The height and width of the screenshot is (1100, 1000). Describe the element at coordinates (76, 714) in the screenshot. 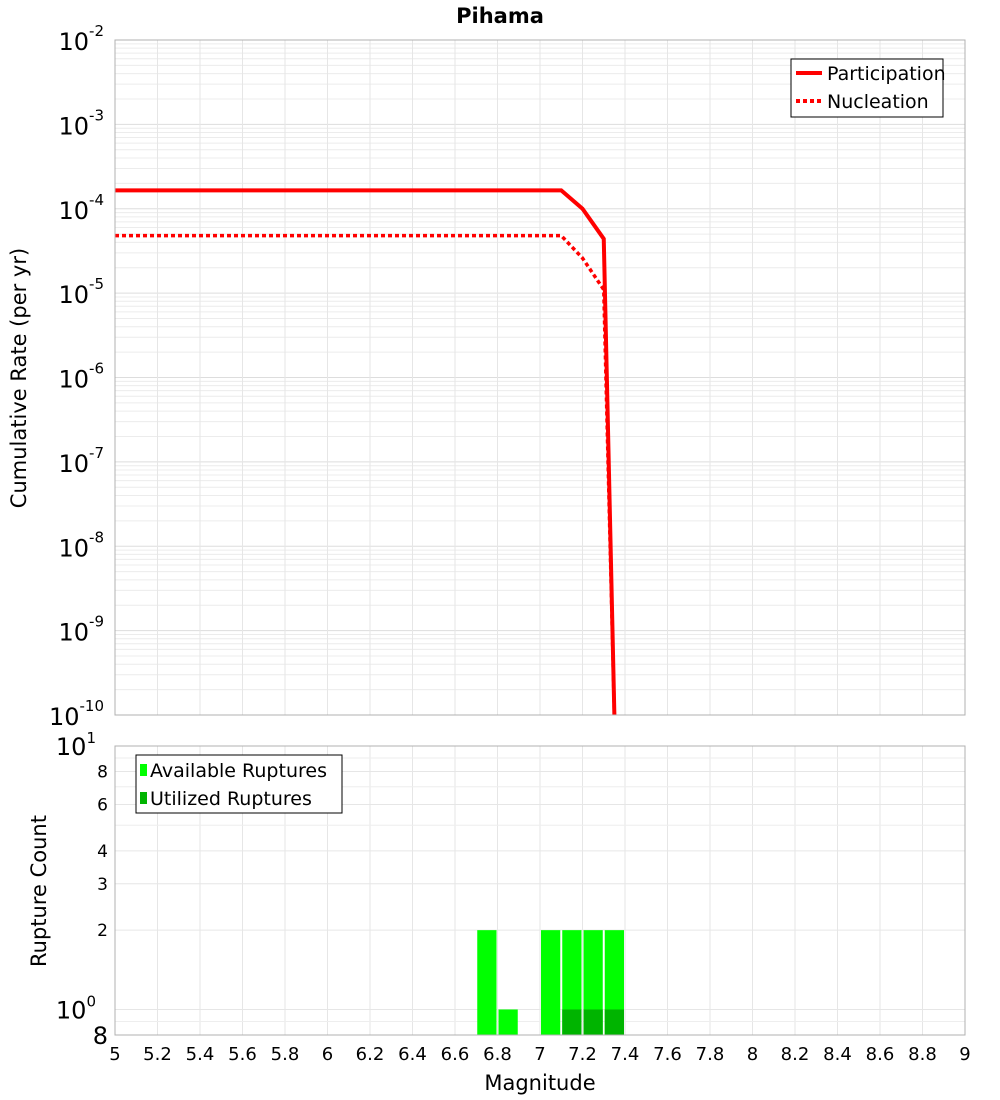

I see `top-y-tick-label: 10⁻¹⁰` at that location.